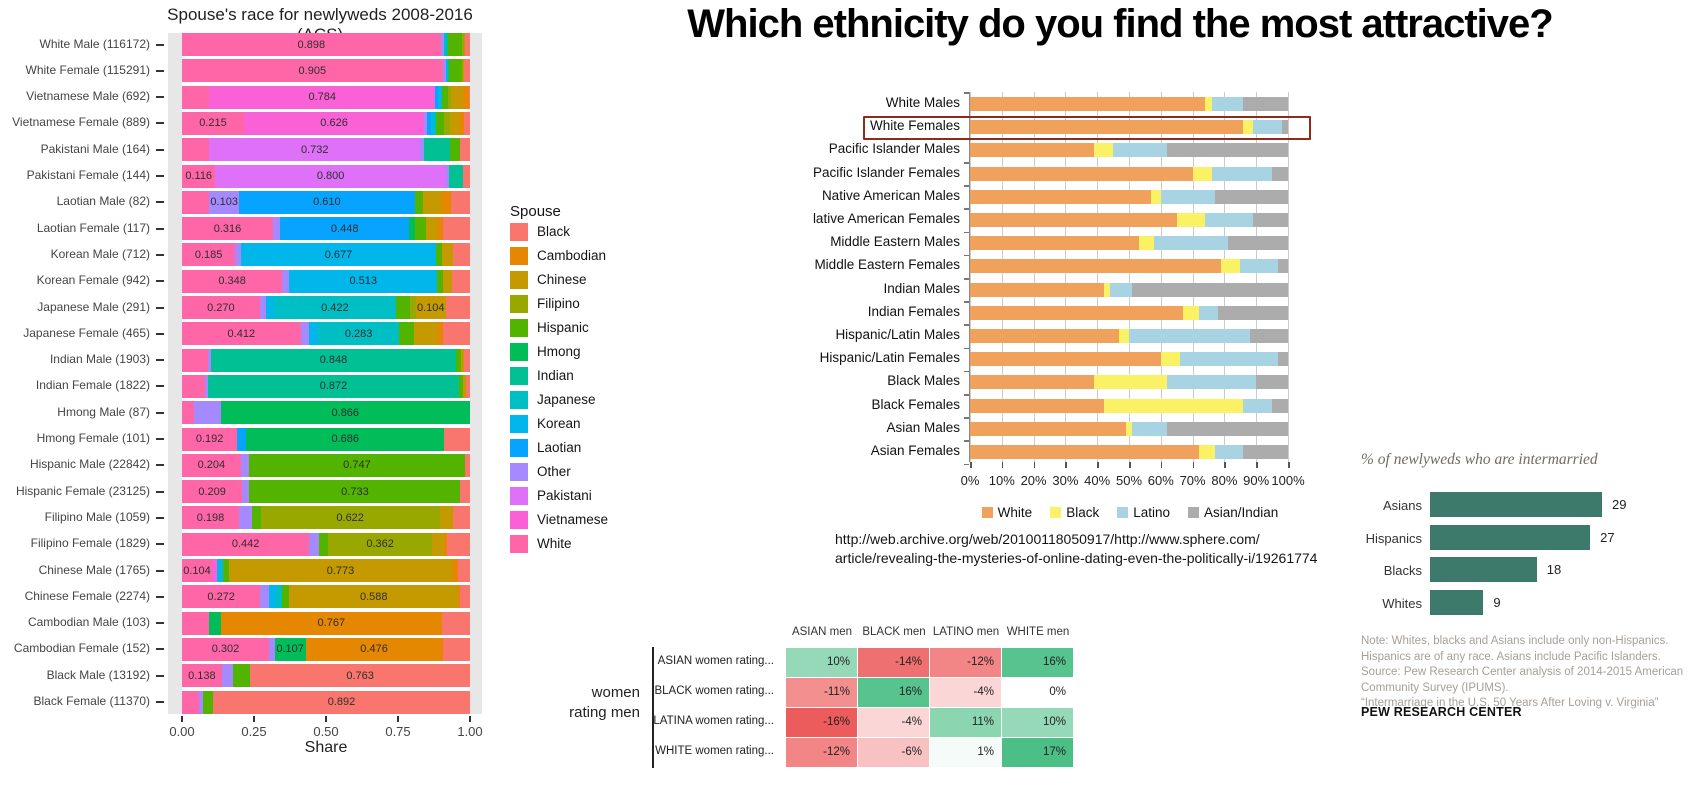 The image size is (1689, 794). I want to click on bar-segment-indian, so click(448, 71).